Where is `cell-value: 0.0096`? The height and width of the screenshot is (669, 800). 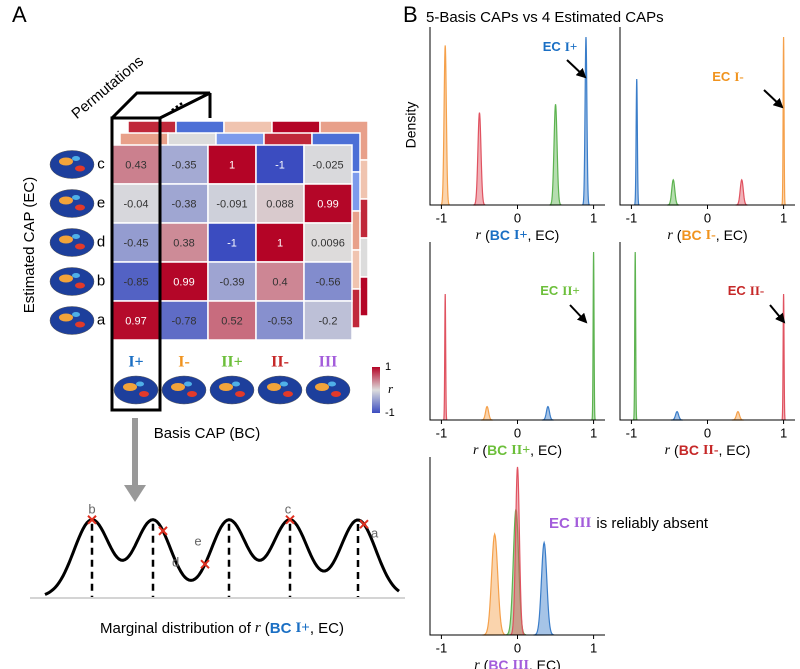
cell-value: 0.0096 is located at coordinates (328, 243).